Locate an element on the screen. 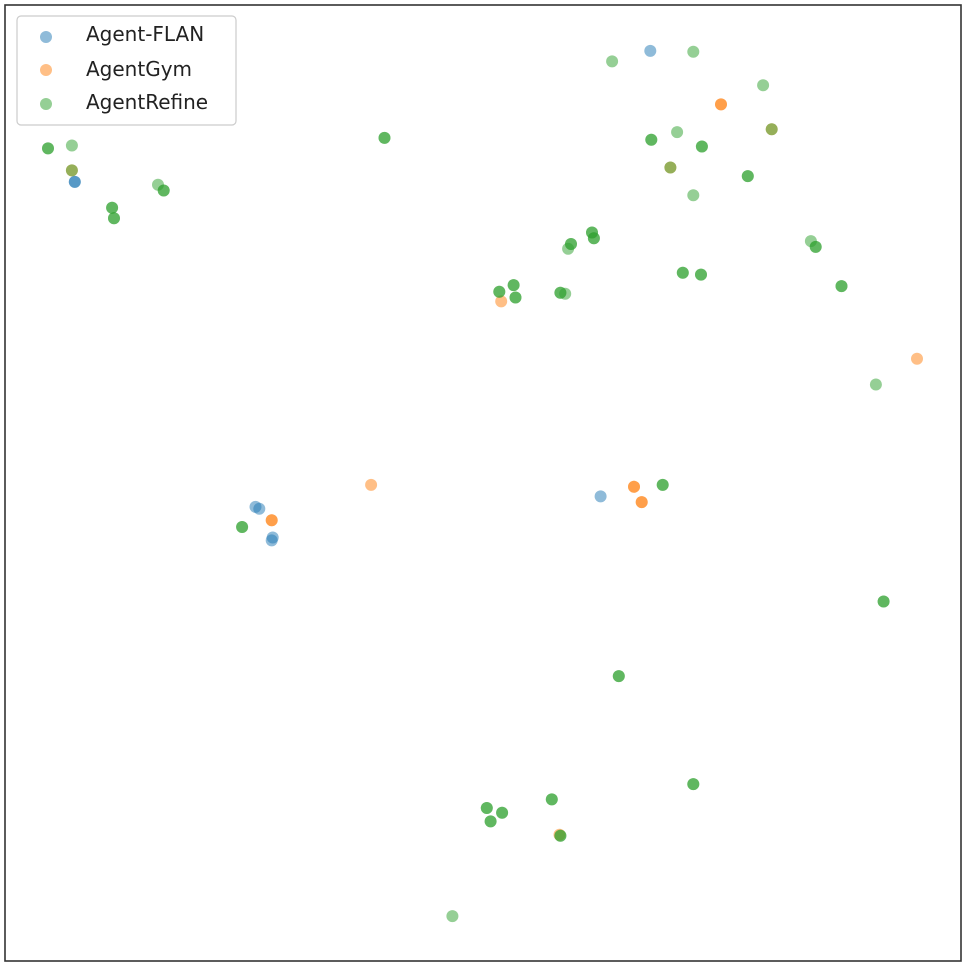  legend: Agent-FLAN AgentGym AgentRefine is located at coordinates (126, 70).